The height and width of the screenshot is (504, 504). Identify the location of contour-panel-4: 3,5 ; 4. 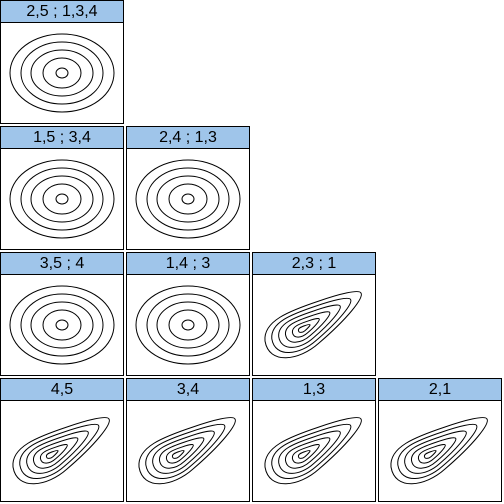
(62, 314).